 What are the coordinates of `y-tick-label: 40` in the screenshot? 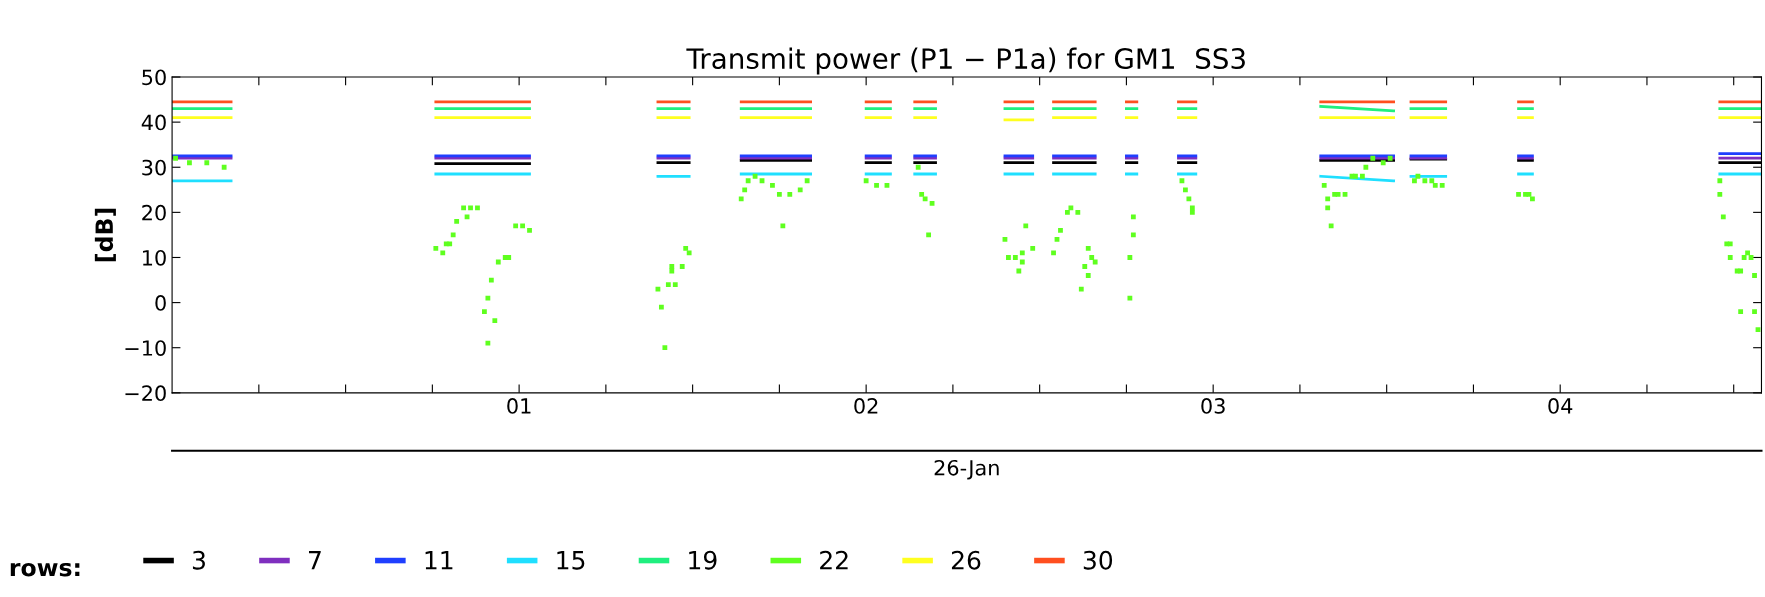 It's located at (153, 122).